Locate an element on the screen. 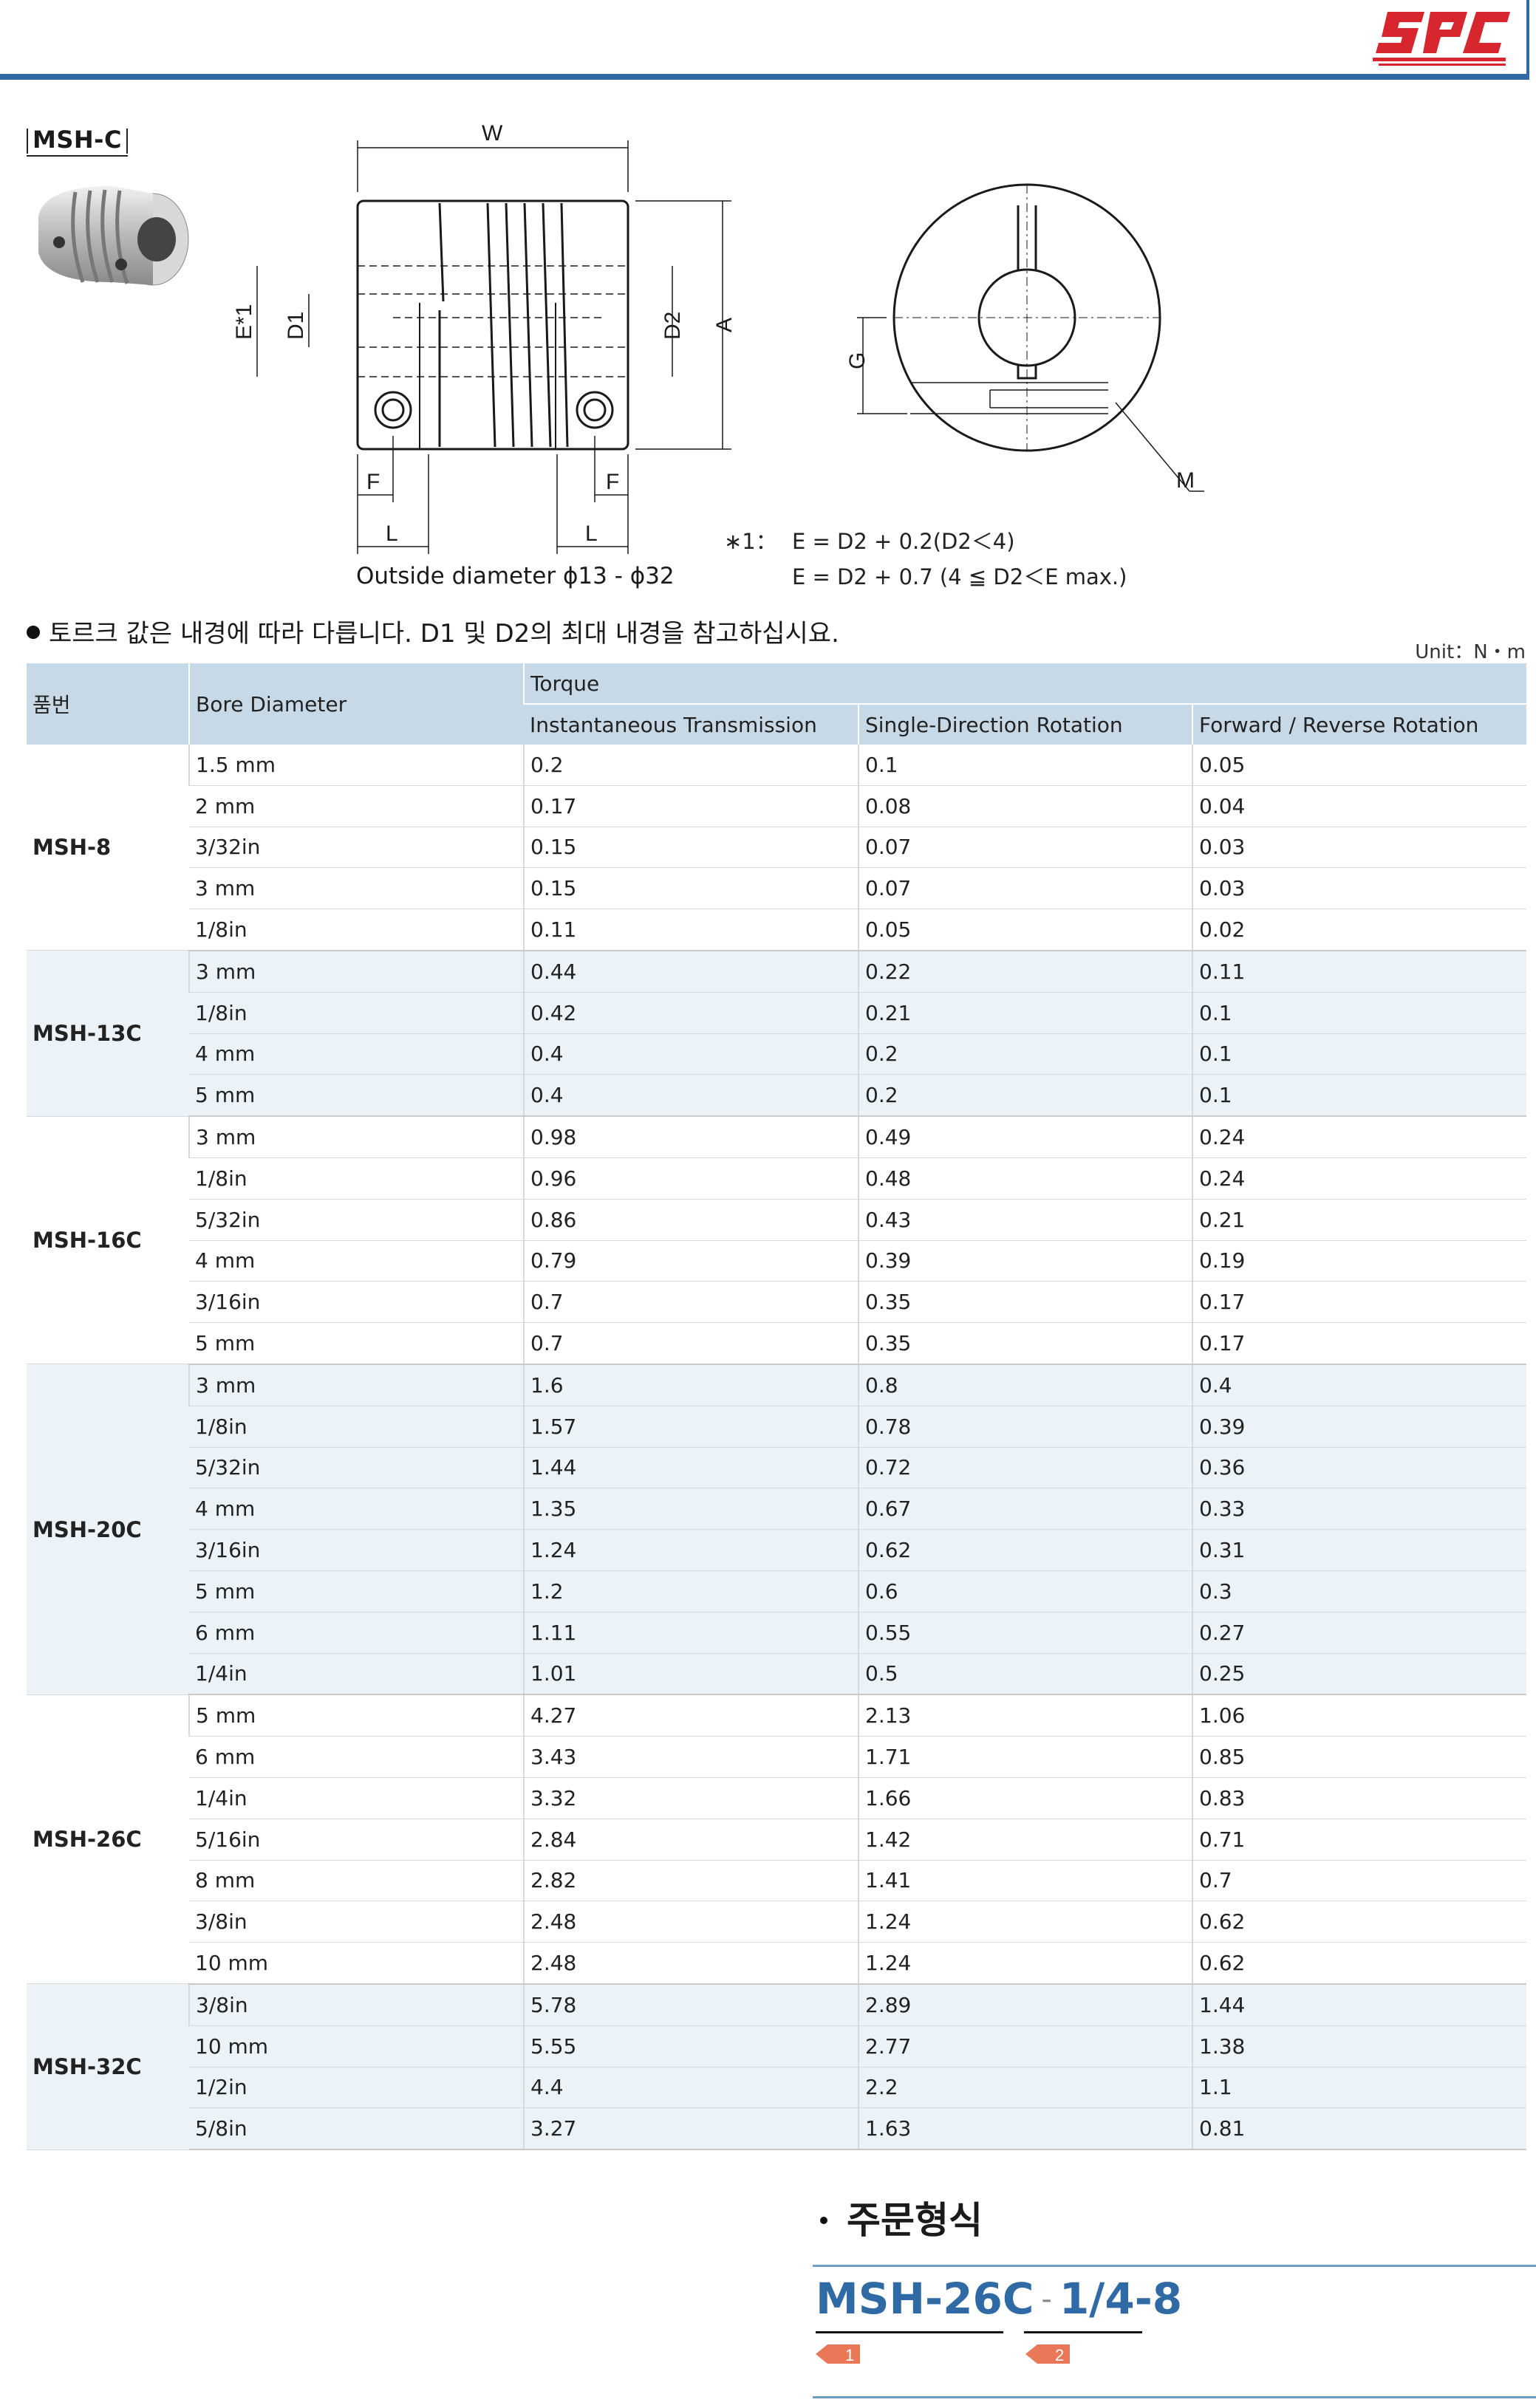  table-row: MSH-16C 3 mm 0.98 0.49 0.24 is located at coordinates (776, 1240).